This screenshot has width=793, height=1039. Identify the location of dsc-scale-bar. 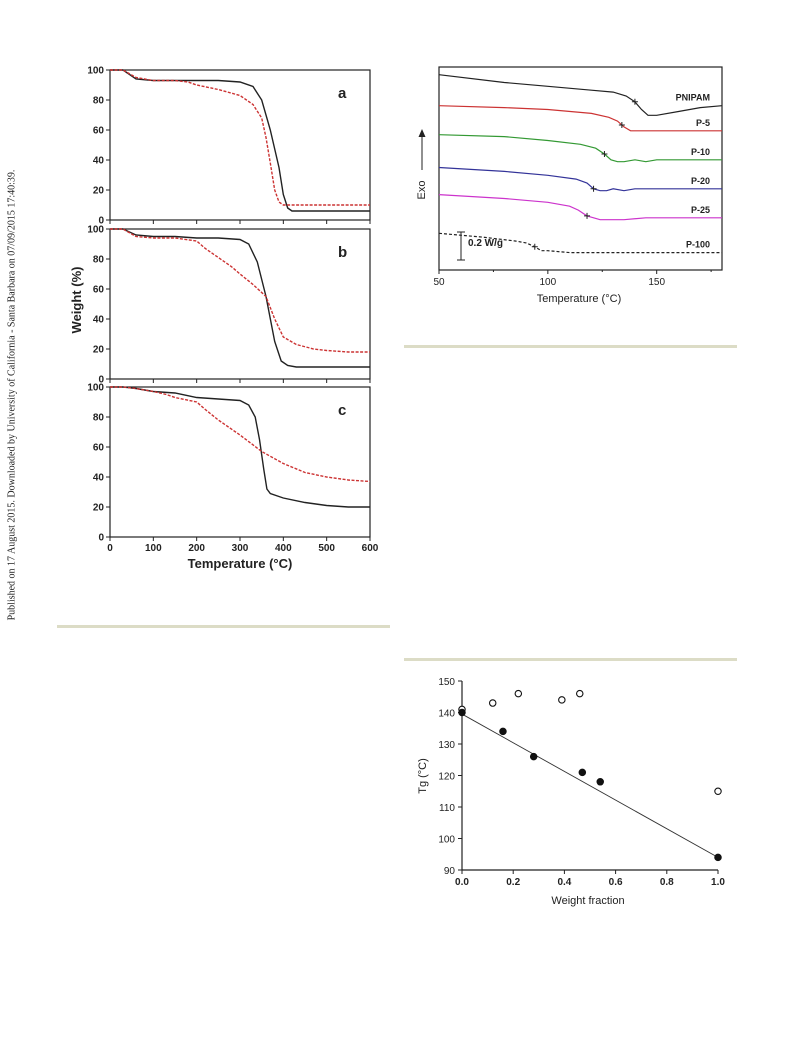
(461, 246).